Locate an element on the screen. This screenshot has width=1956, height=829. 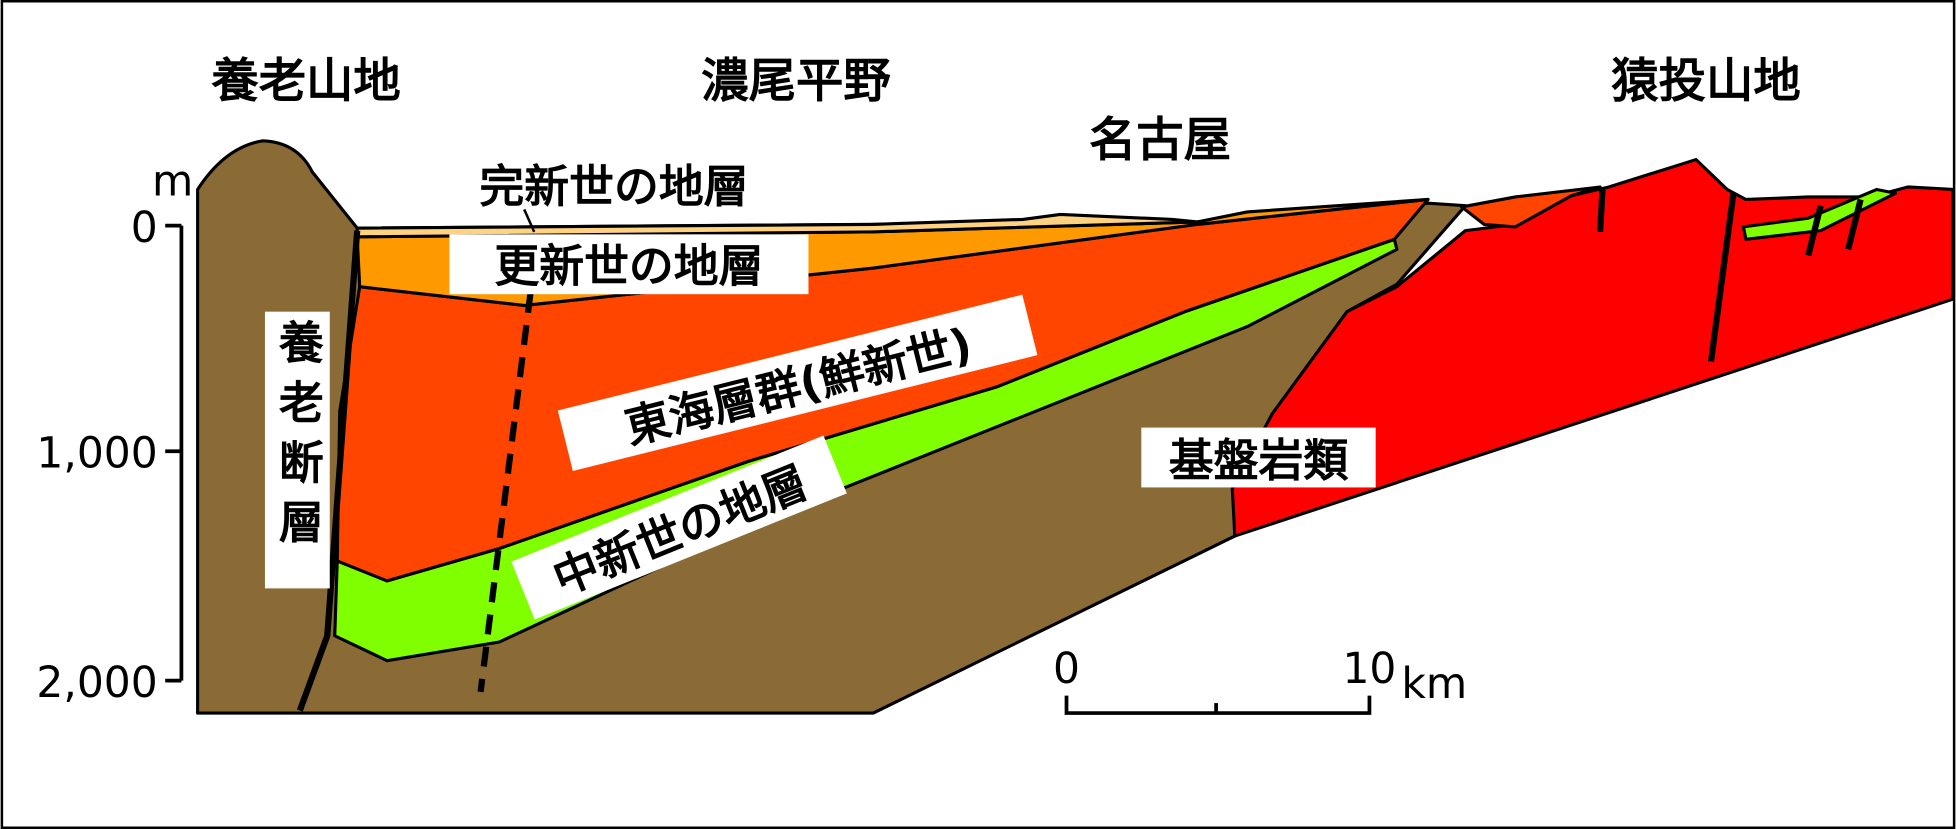
fault-label: 養老断層 is located at coordinates (297, 438).